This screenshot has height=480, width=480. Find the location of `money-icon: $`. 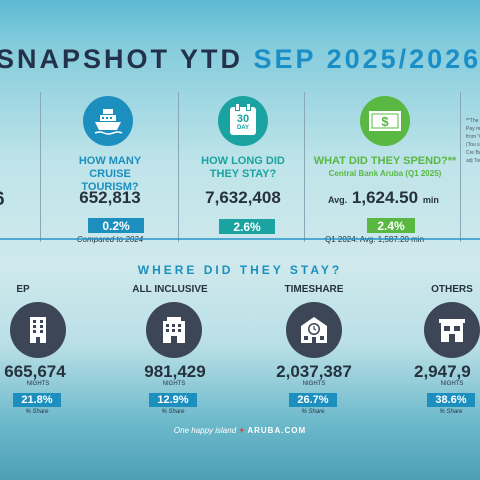

money-icon: $ is located at coordinates (385, 121).